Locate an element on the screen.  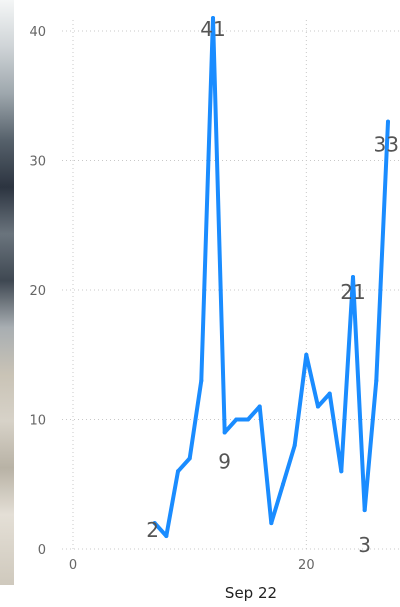
y-axis: 0 10 20 30 40 is located at coordinates (37, 291).